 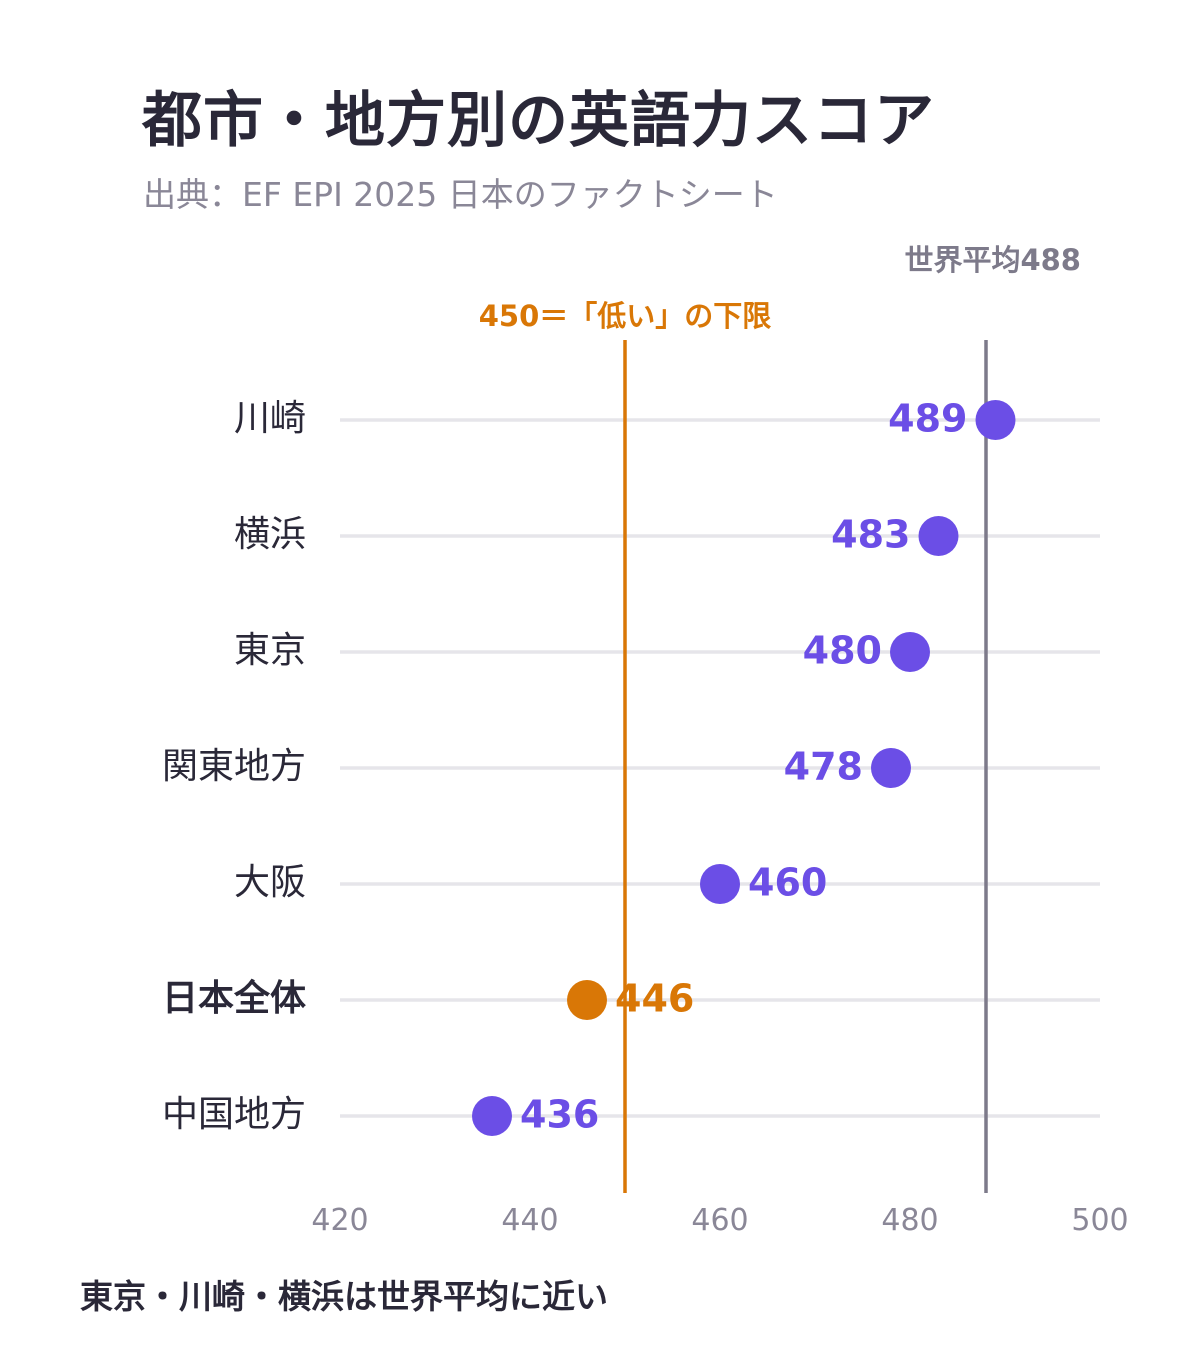 I want to click on data-label: 446, so click(x=654, y=999).